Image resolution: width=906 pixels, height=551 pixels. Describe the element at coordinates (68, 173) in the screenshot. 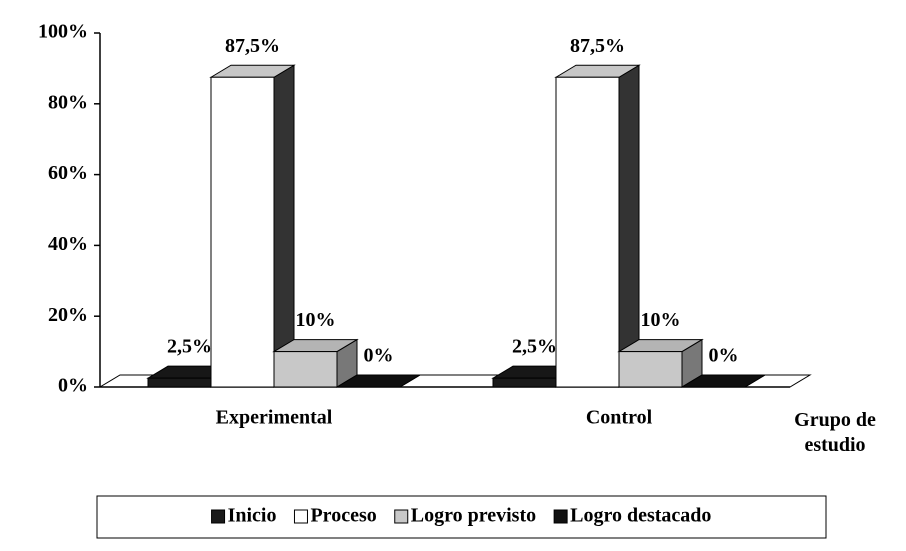

I see `y-tick-label: 60%` at that location.